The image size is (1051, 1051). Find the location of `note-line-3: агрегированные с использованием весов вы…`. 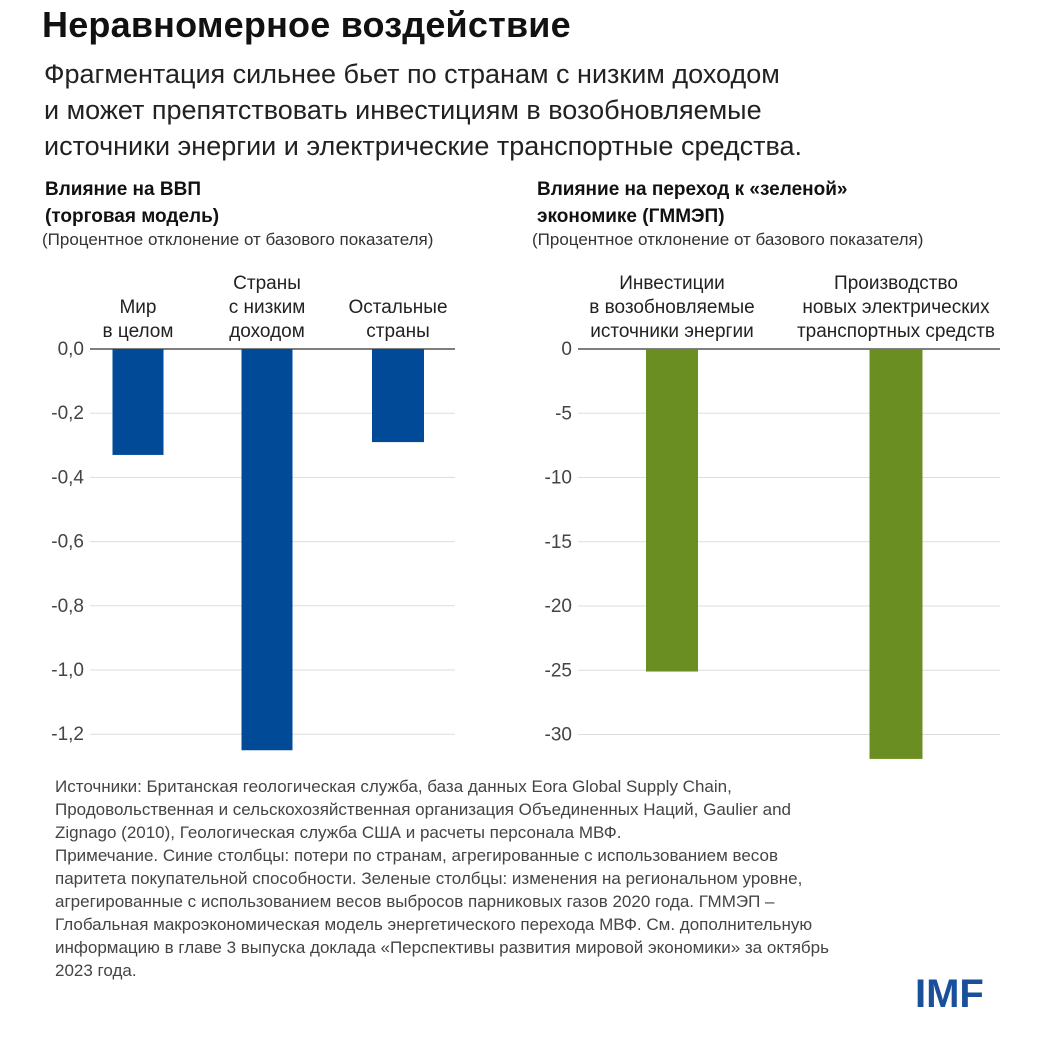

note-line-3: агрегированные с использованием весов вы… is located at coordinates (415, 901).